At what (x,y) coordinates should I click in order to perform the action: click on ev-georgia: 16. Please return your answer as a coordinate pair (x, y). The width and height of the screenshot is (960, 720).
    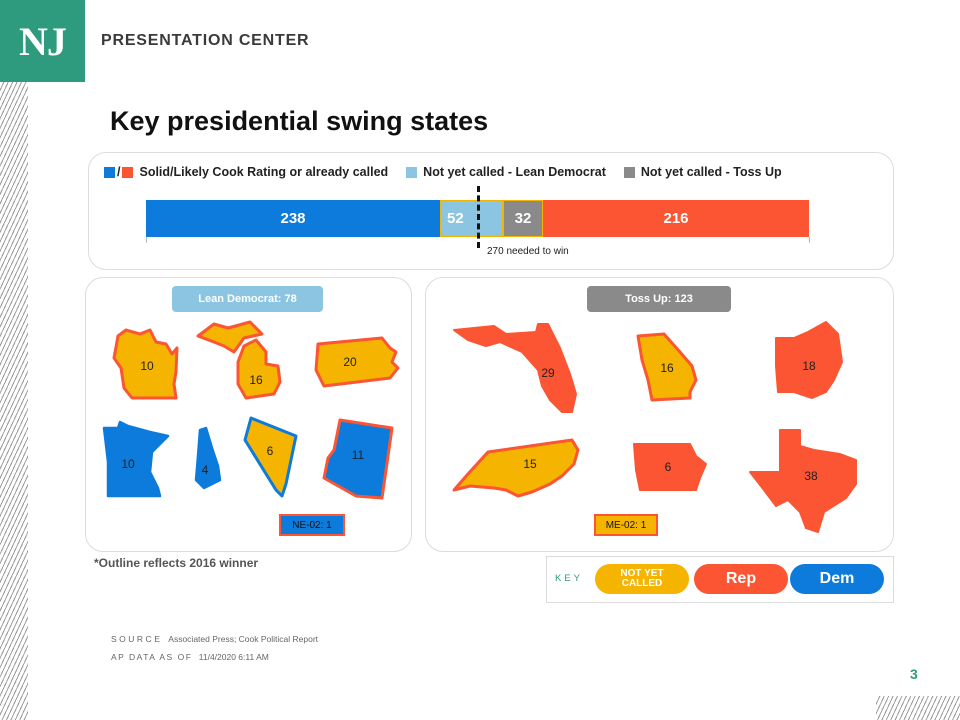
    Looking at the image, I should click on (667, 368).